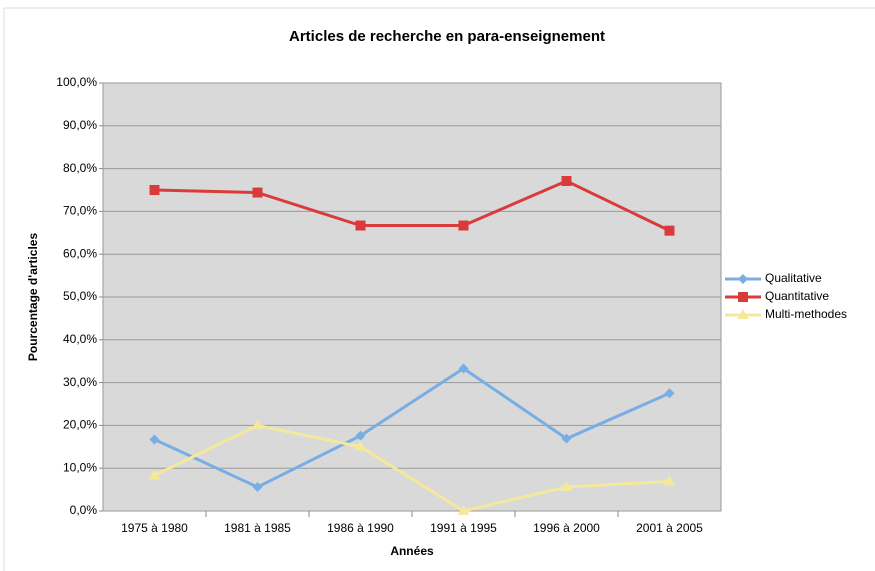  What do you see at coordinates (566, 528) in the screenshot?
I see `x-tick-label: 1996 à 2000` at bounding box center [566, 528].